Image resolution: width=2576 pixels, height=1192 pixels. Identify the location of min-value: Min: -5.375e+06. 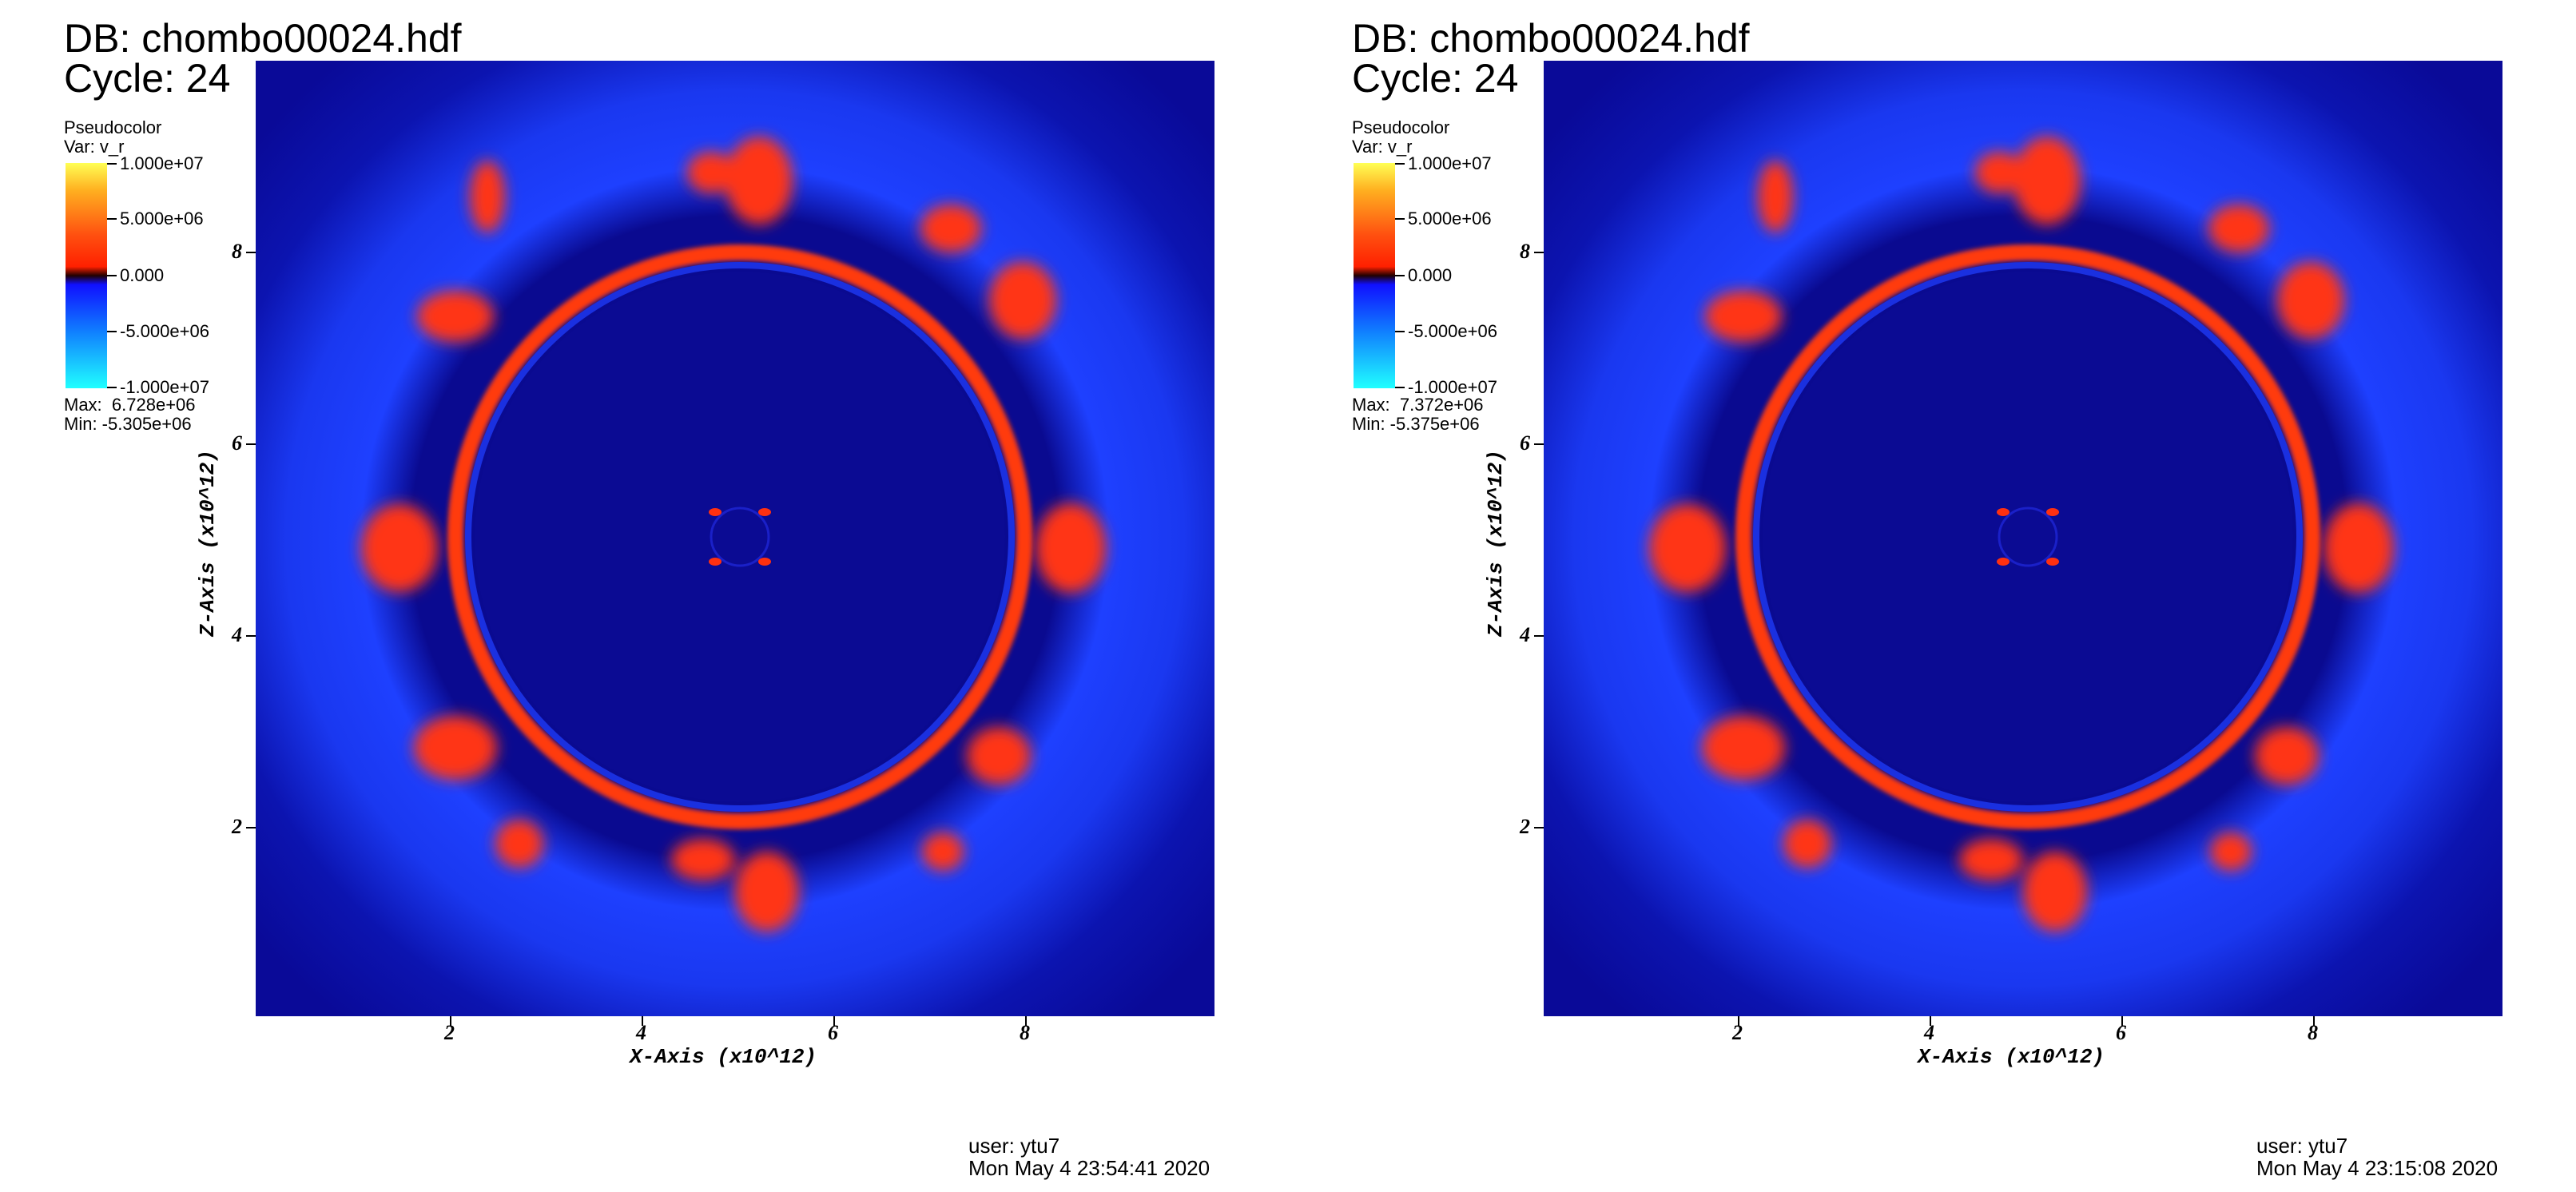
(1416, 424).